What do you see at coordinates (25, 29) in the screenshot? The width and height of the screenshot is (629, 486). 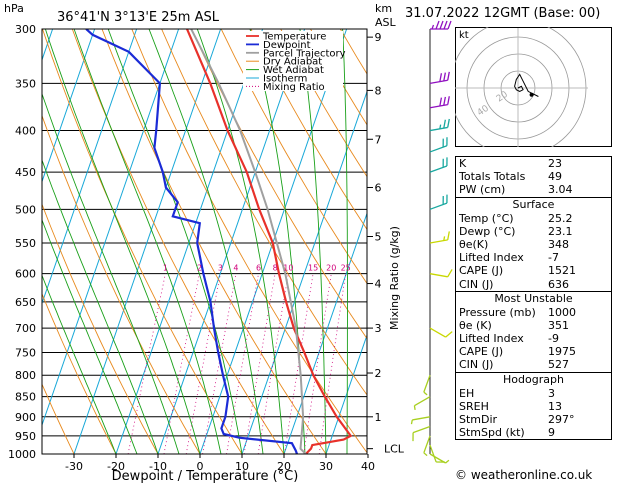 I see `pressure-tick-label: 300` at bounding box center [25, 29].